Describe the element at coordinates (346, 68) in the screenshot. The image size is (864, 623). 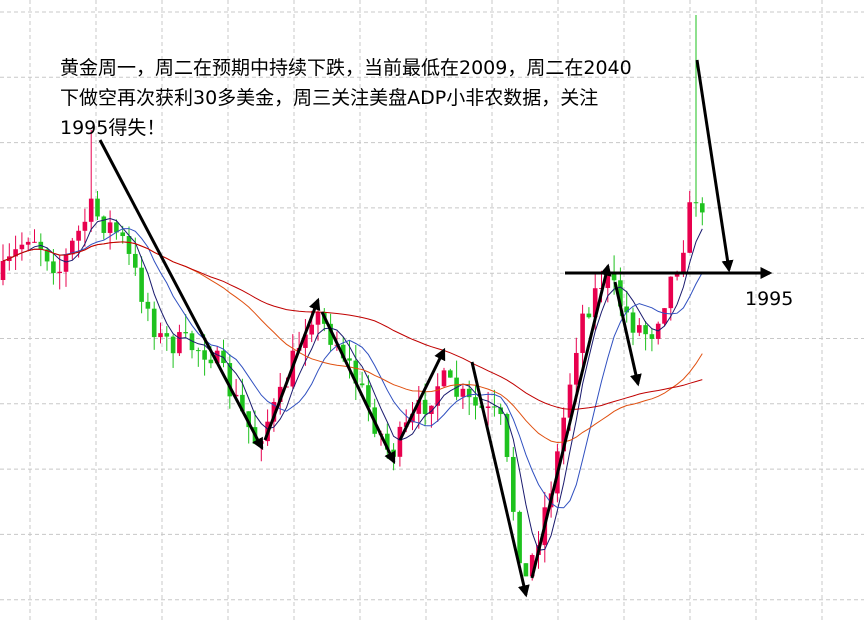
I see `annotation-line: 黄金周一，周二在预期中持续下跌，当前最低在2009，周二在2040` at that location.